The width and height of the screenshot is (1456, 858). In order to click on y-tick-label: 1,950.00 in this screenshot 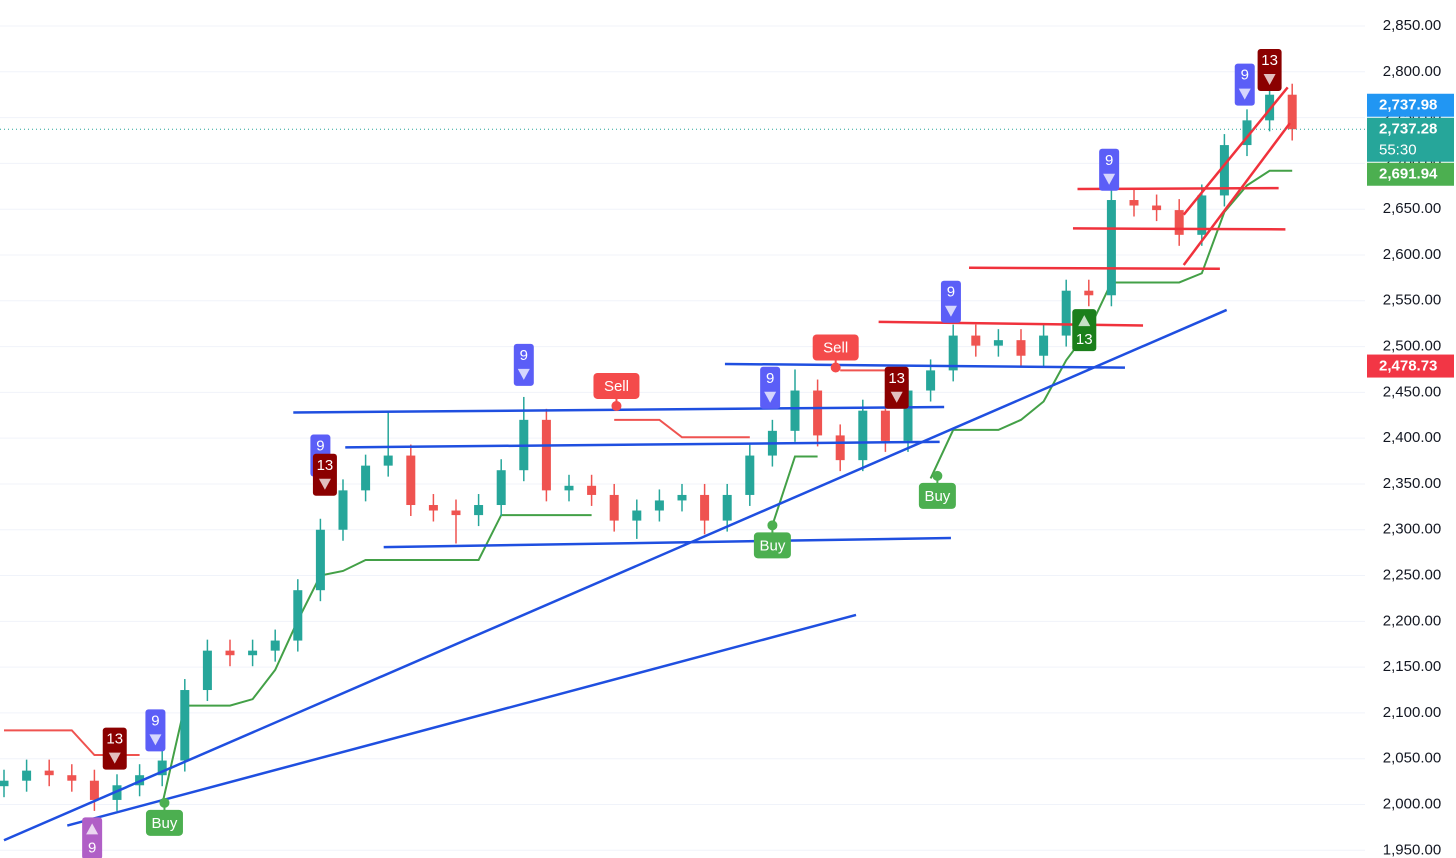, I will do `click(1412, 849)`.